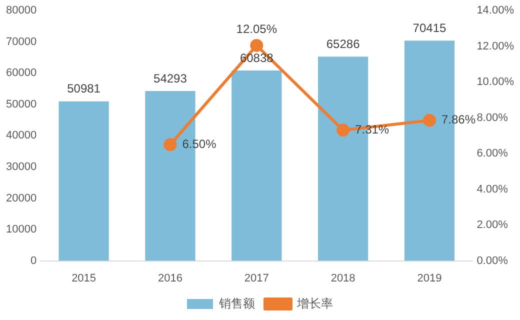  What do you see at coordinates (495, 82) in the screenshot?
I see `y2-tick-label: 10.00%` at bounding box center [495, 82].